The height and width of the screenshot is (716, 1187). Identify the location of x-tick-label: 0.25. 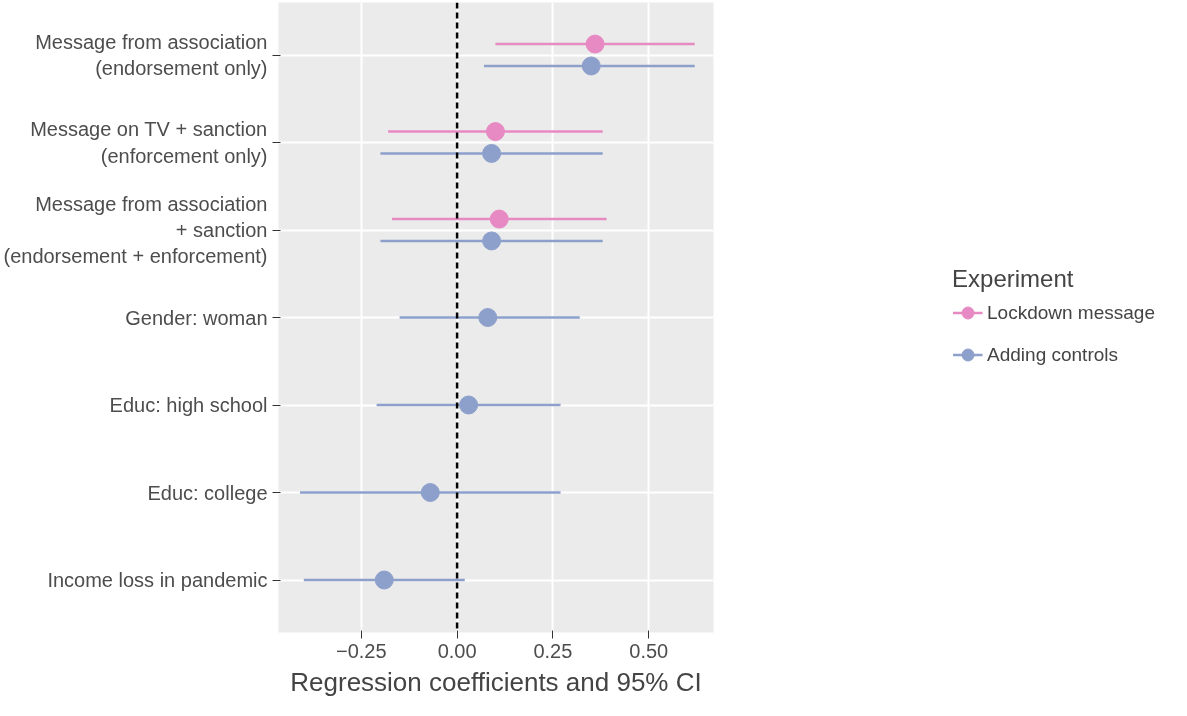
(553, 650).